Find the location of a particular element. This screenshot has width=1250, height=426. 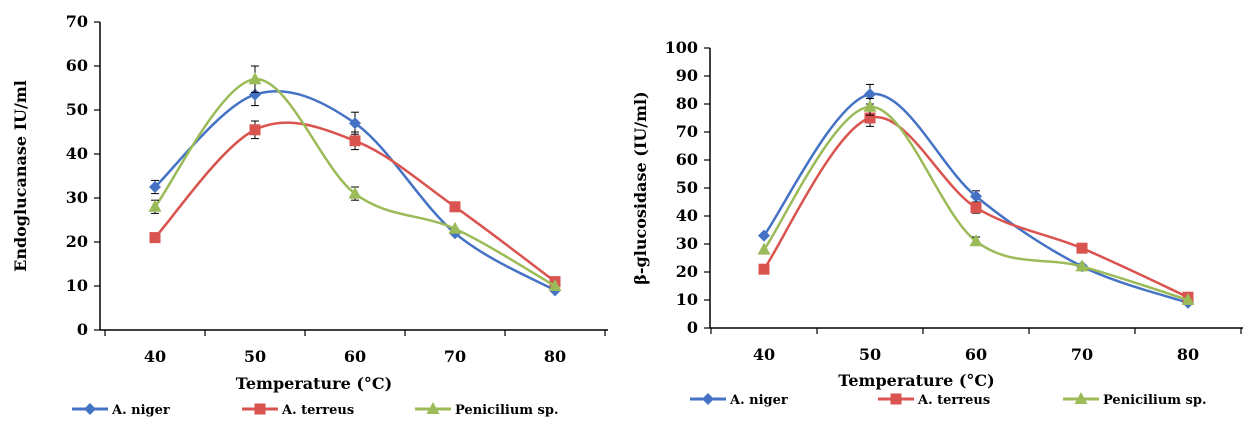

y-axis-title: β-glucosidase (IU/ml) is located at coordinates (640, 187).